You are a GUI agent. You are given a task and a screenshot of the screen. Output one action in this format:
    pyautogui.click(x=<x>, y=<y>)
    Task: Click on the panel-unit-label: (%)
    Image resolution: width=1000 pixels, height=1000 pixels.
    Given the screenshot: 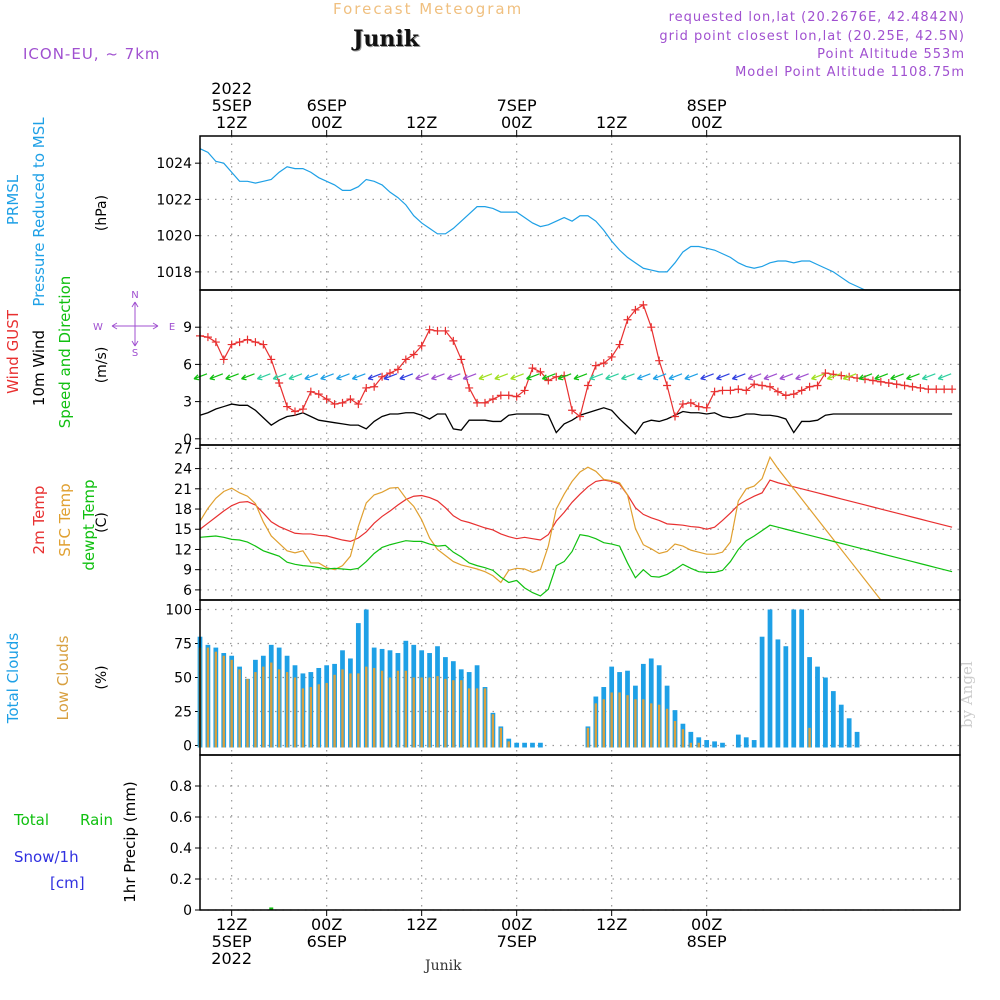 What is the action you would take?
    pyautogui.click(x=102, y=677)
    